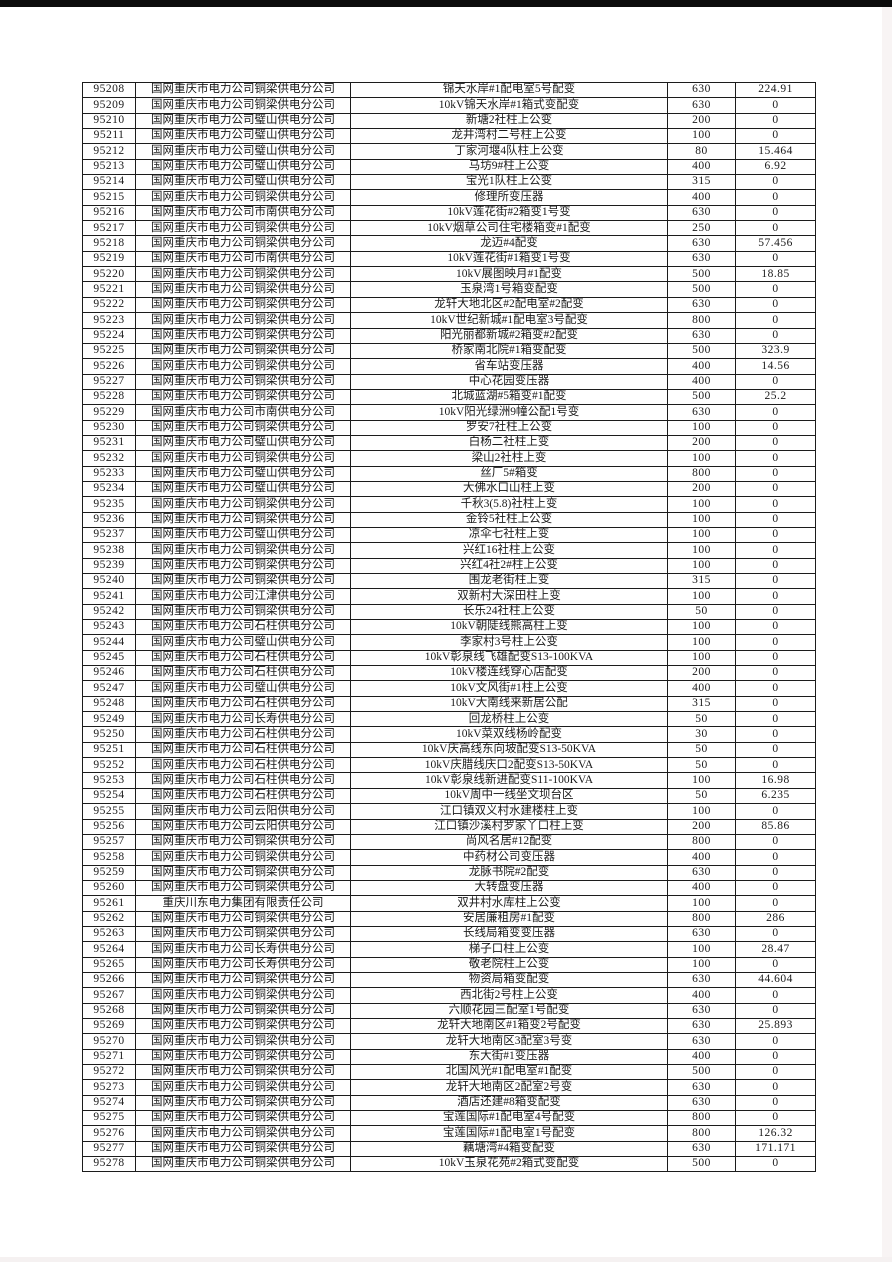 This screenshot has width=892, height=1262. I want to click on device-name-cell: 大佛水口山柱上变, so click(509, 489).